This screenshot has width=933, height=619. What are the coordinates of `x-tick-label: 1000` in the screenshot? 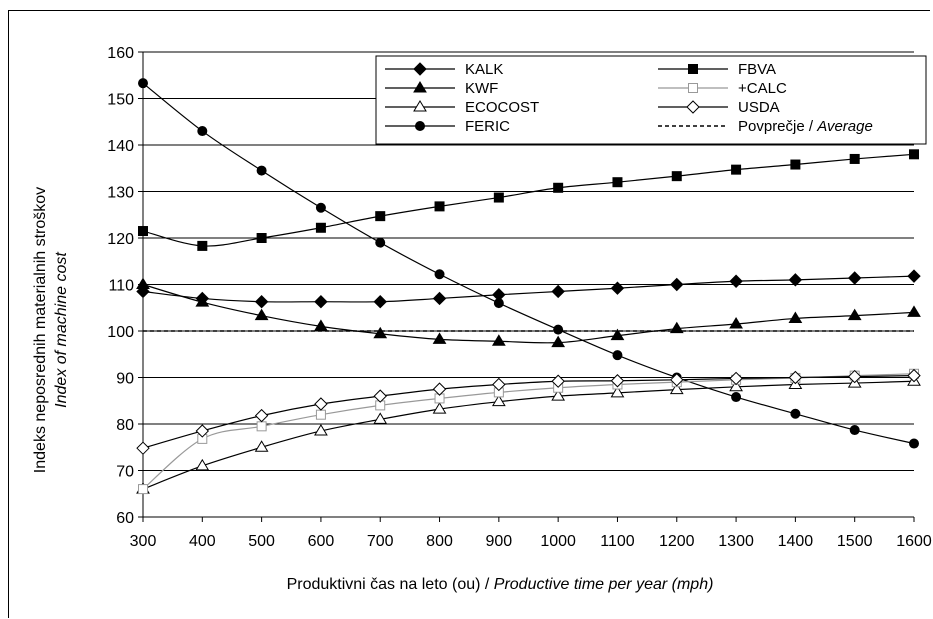 It's located at (558, 541).